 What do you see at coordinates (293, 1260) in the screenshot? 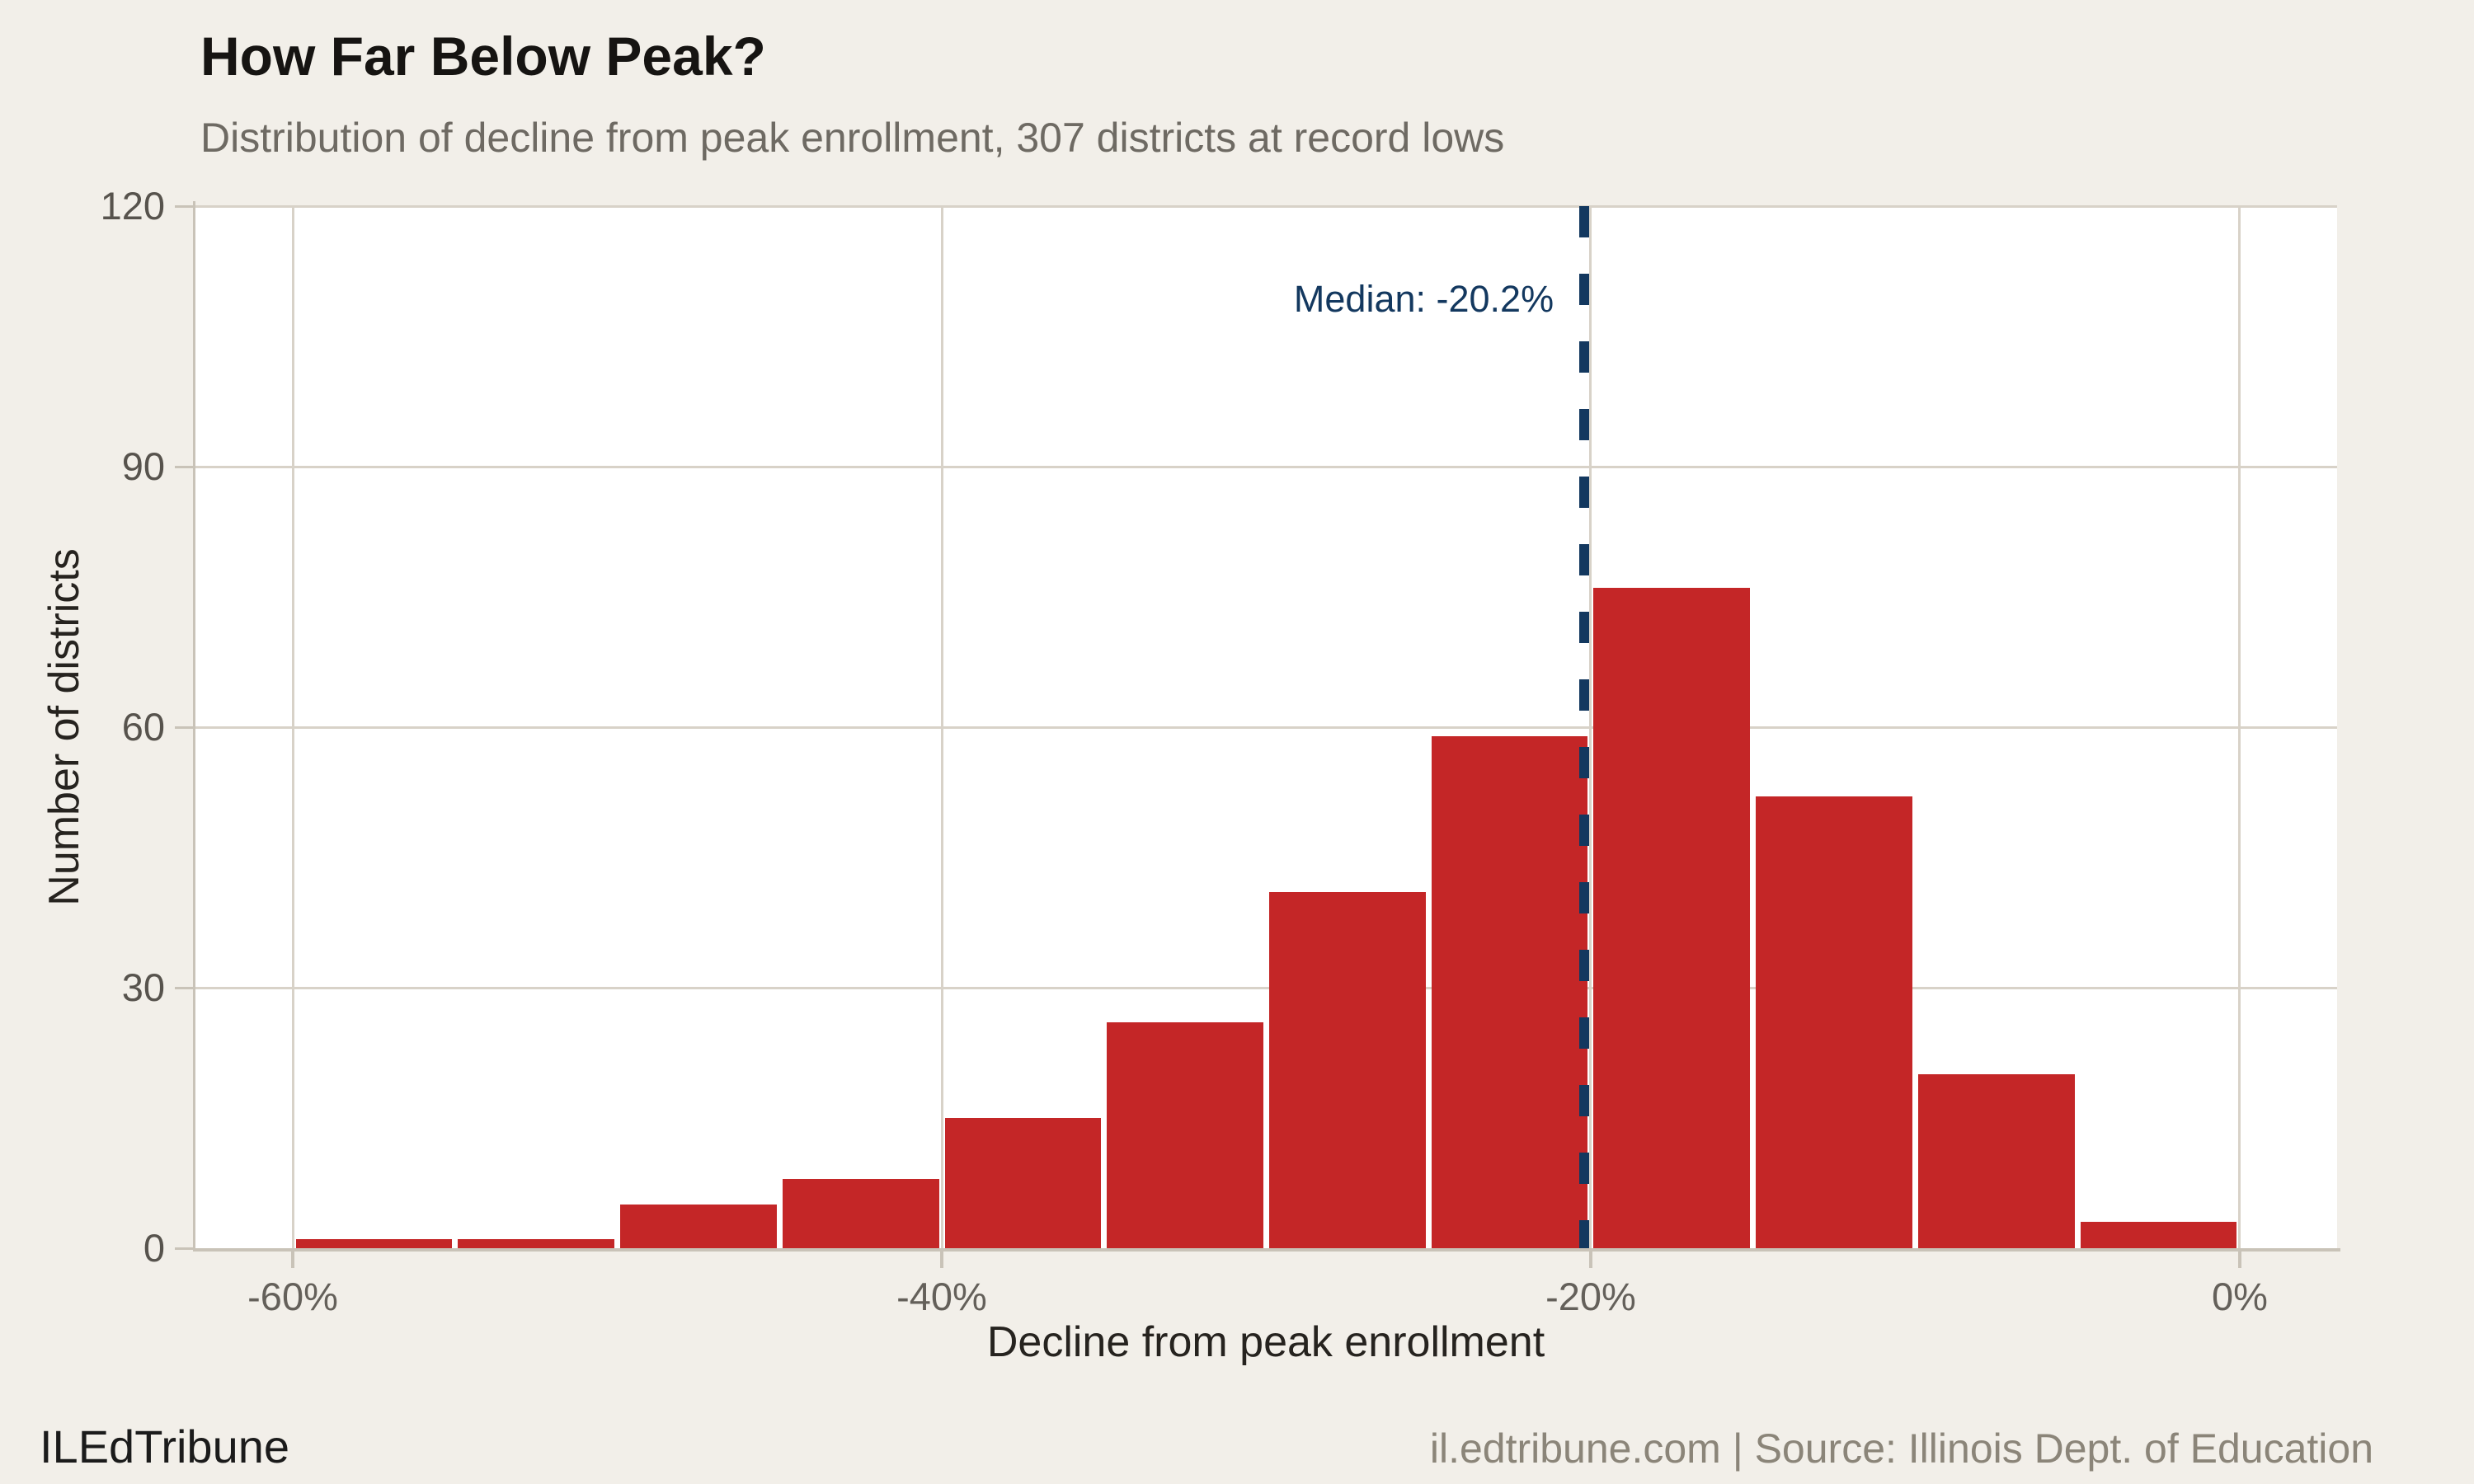
I see `x-tick--60` at bounding box center [293, 1260].